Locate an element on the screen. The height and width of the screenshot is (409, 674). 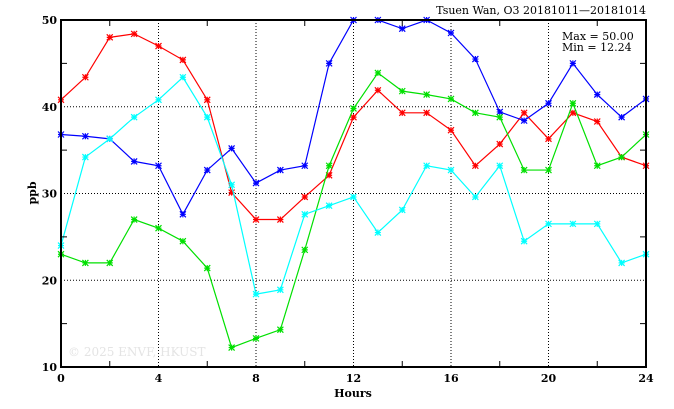
x-tick-label: 4 is located at coordinates (159, 378).